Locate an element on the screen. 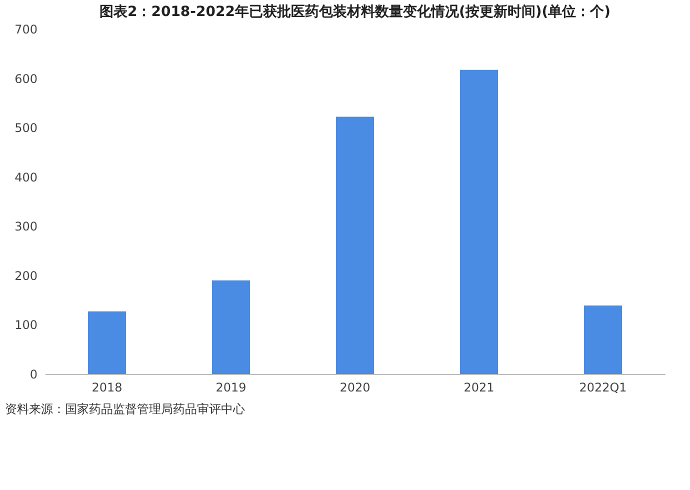  y-tick-label: 500 is located at coordinates (26, 128).